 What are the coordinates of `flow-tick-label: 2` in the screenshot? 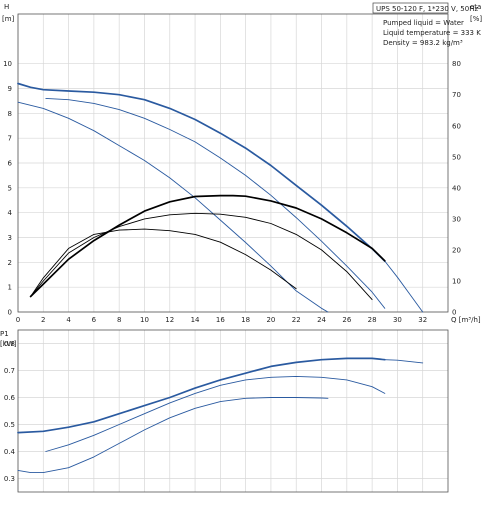 It's located at (43, 320).